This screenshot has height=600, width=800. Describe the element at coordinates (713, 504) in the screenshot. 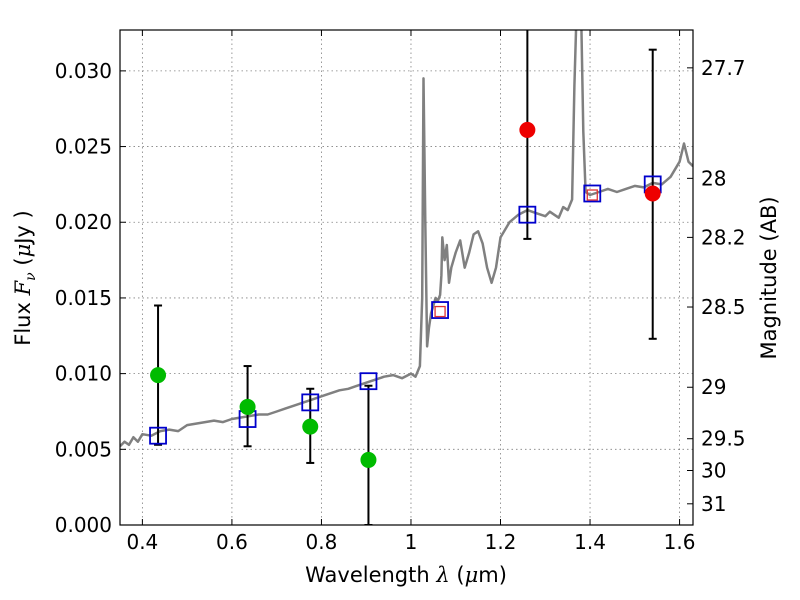

I see `mag-tick-label: 31` at that location.